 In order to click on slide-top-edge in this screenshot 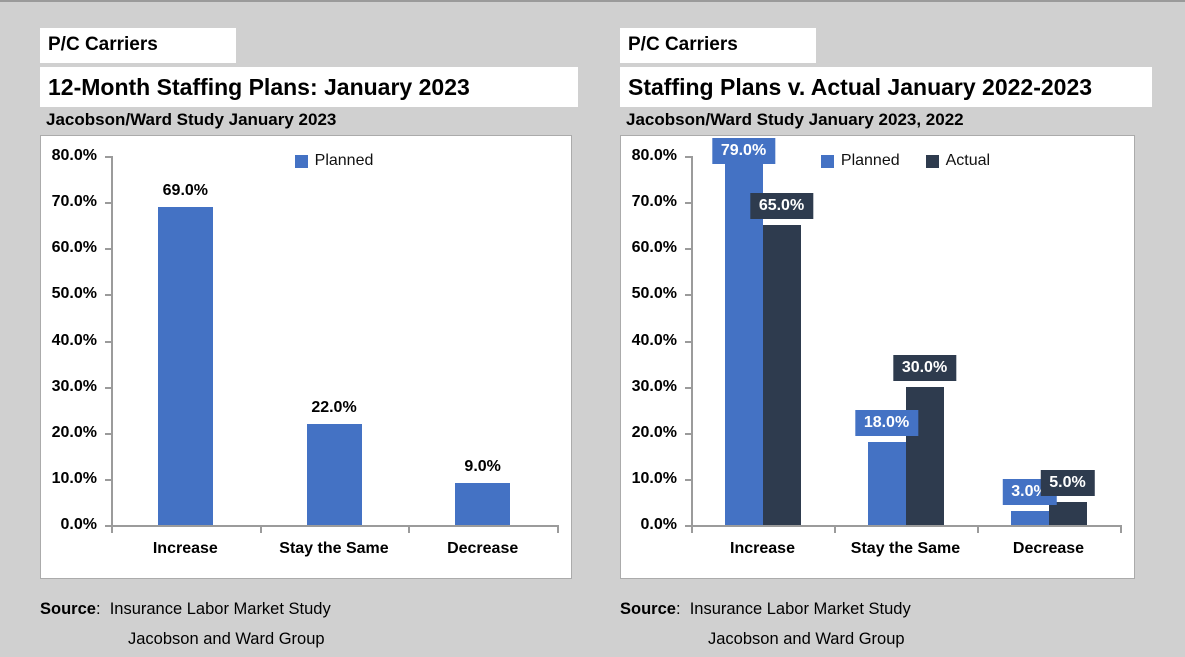, I will do `click(592, 1)`.